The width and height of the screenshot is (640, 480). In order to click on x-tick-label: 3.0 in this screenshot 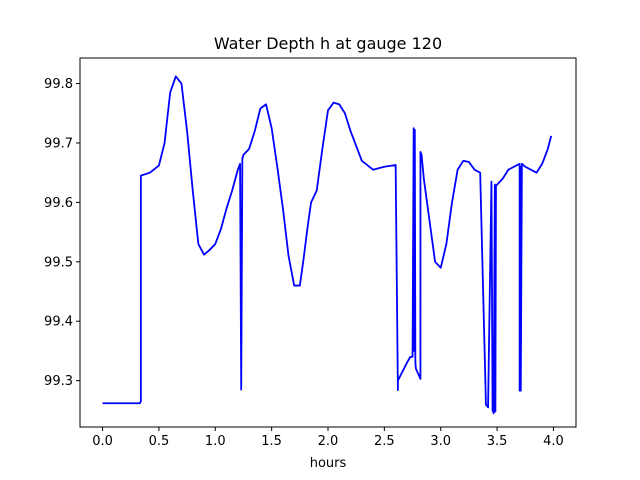, I will do `click(440, 441)`.